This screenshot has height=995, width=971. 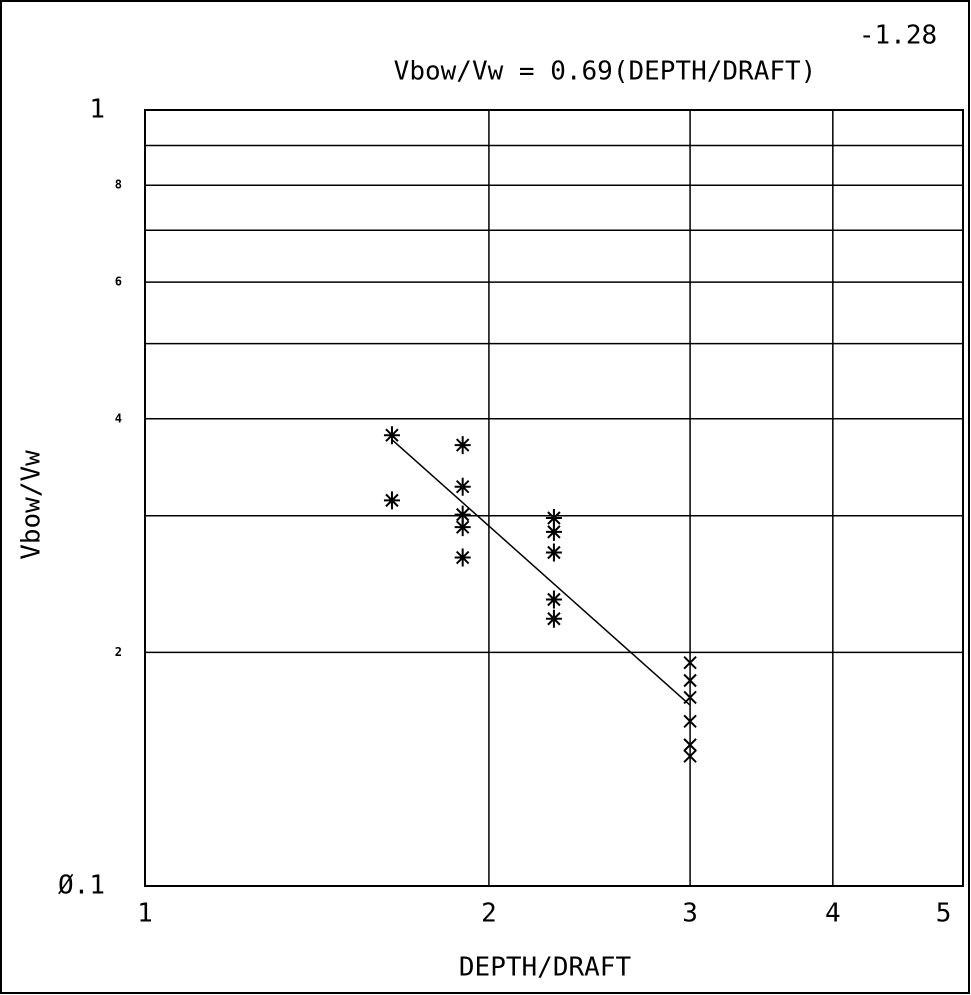 What do you see at coordinates (118, 185) in the screenshot?
I see `y-tick-label: 8` at bounding box center [118, 185].